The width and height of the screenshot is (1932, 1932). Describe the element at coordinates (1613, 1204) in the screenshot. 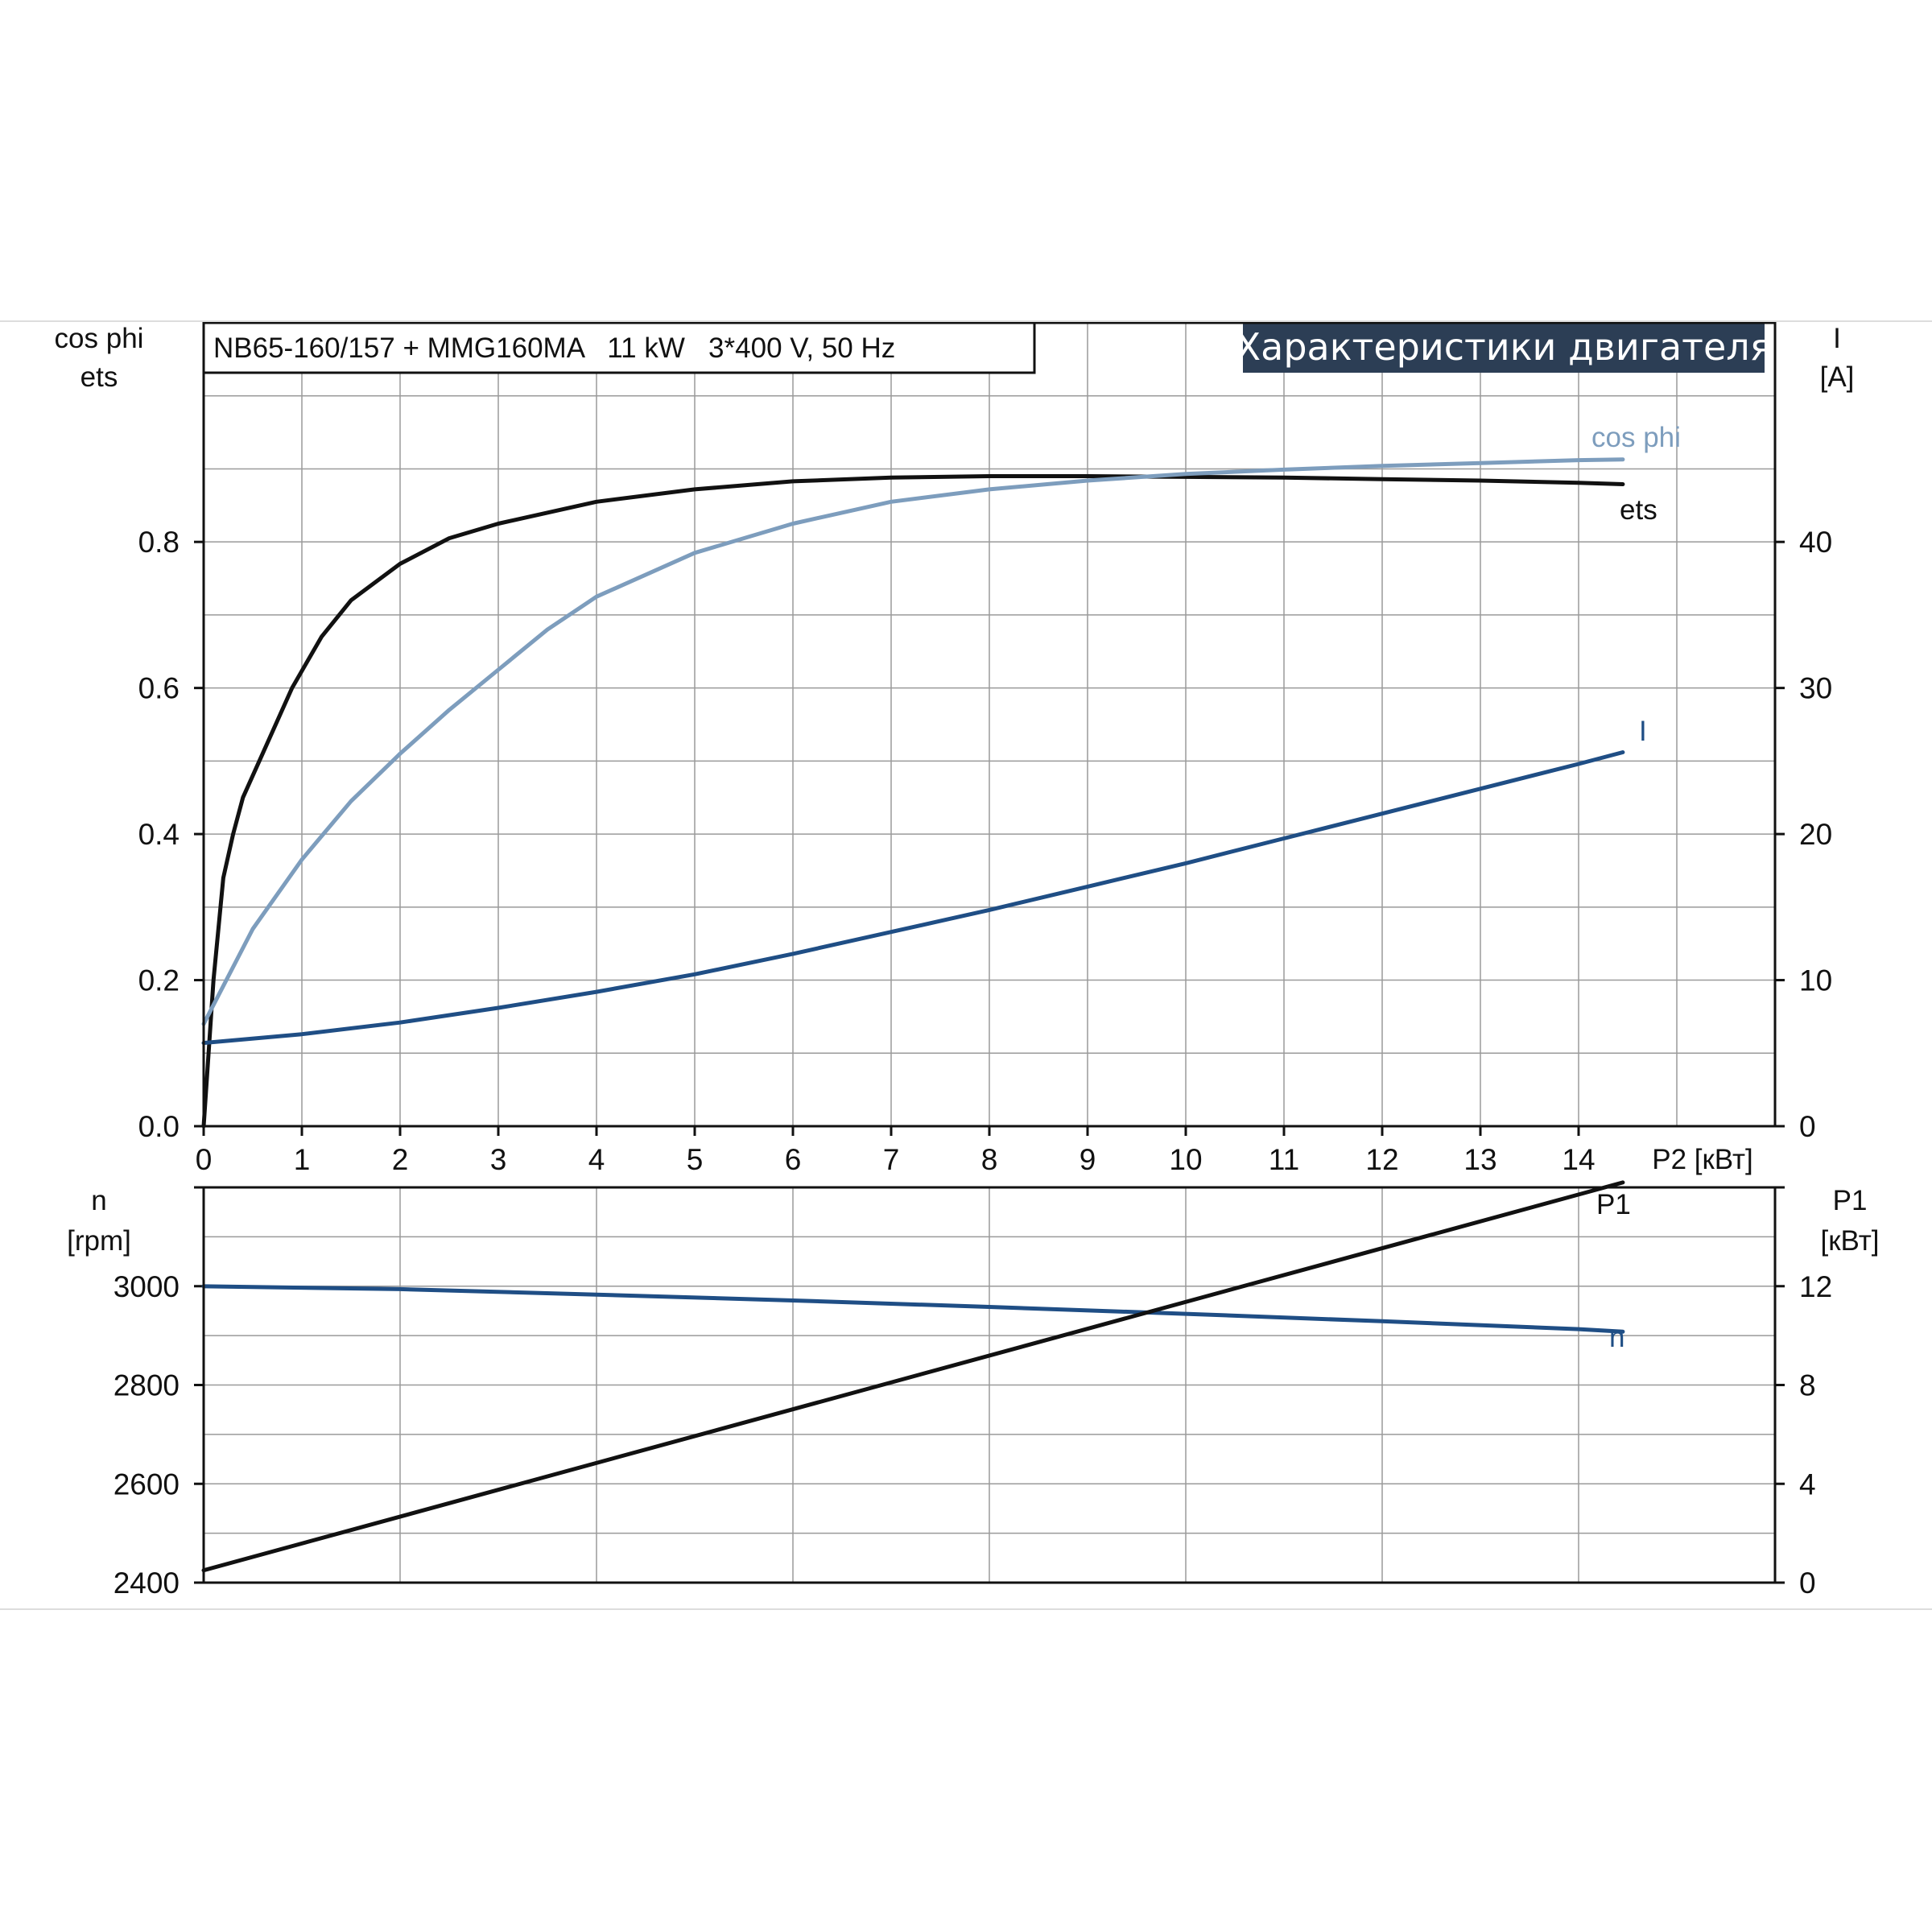

I see `series-label-p1: P1` at that location.